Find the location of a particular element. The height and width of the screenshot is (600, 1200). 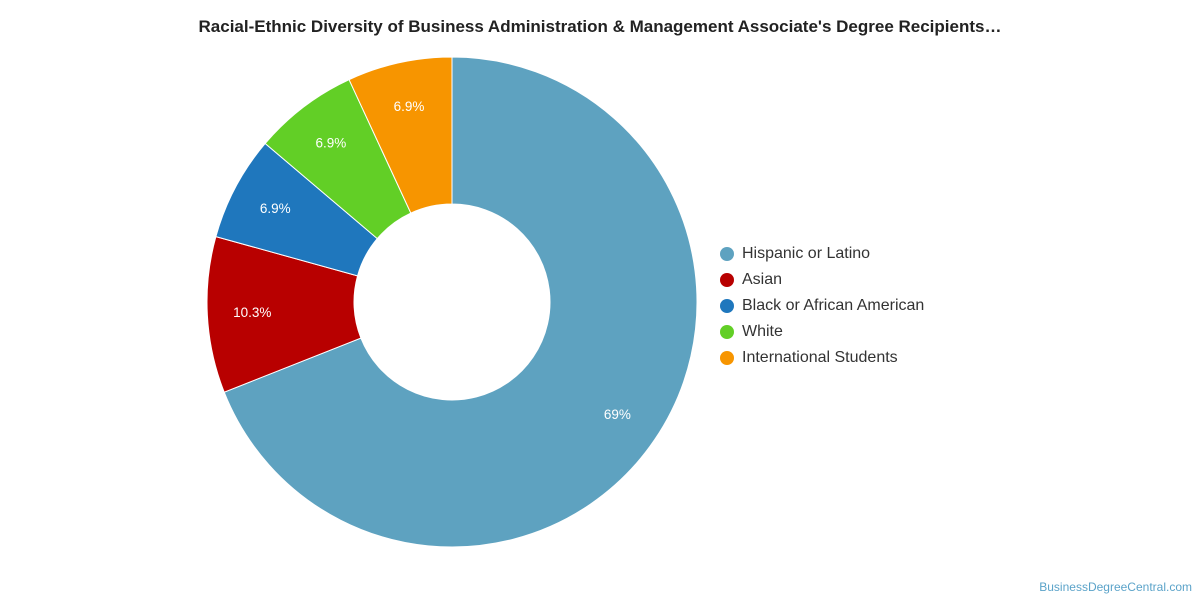

legend-item-hispanic-or-latino: Hispanic or Latino is located at coordinates (822, 254).